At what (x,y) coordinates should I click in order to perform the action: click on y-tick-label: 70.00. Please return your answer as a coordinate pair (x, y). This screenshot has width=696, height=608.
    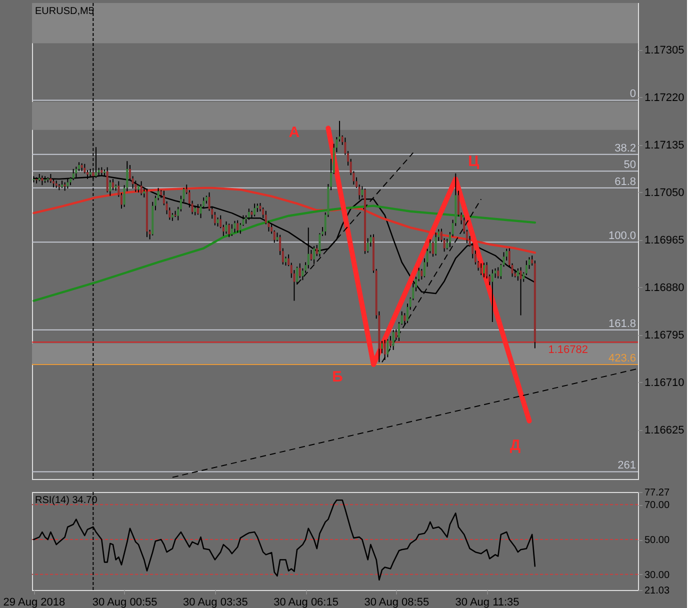
    Looking at the image, I should click on (657, 506).